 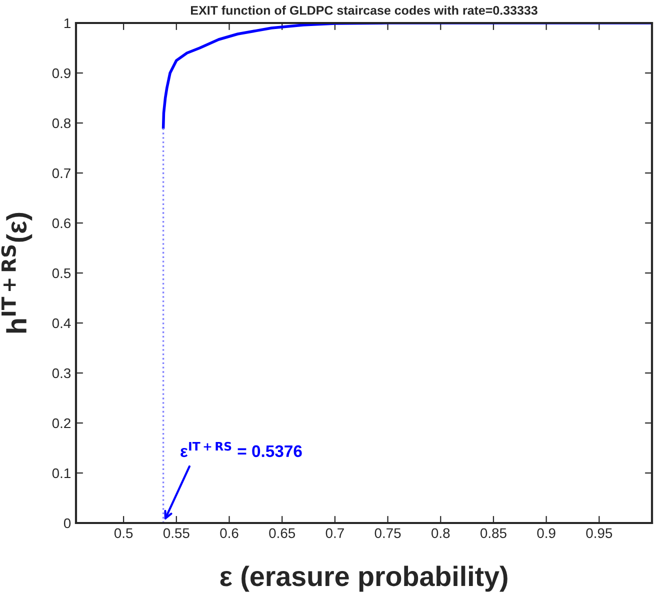 What do you see at coordinates (61, 273) in the screenshot?
I see `y-tick-label: 0.5` at bounding box center [61, 273].